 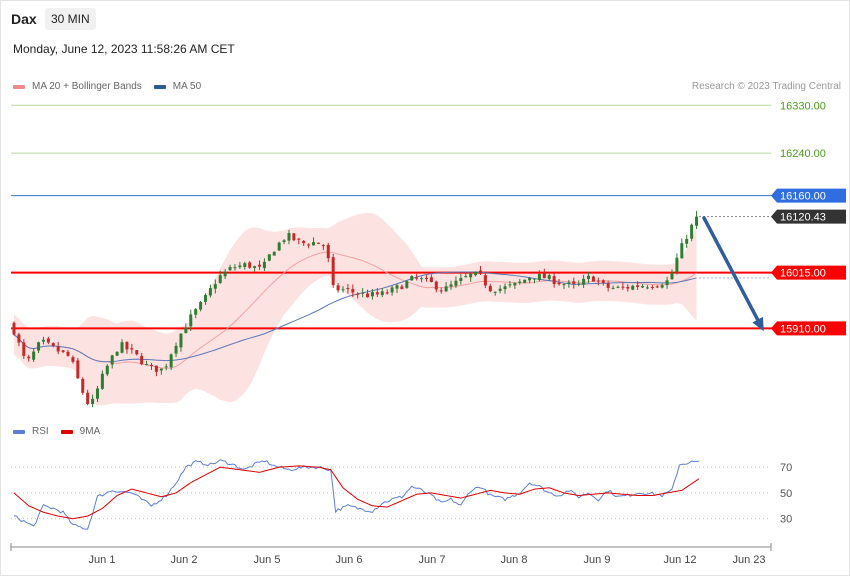 What do you see at coordinates (786, 468) in the screenshot?
I see `rsi-level-label-70: 70` at bounding box center [786, 468].